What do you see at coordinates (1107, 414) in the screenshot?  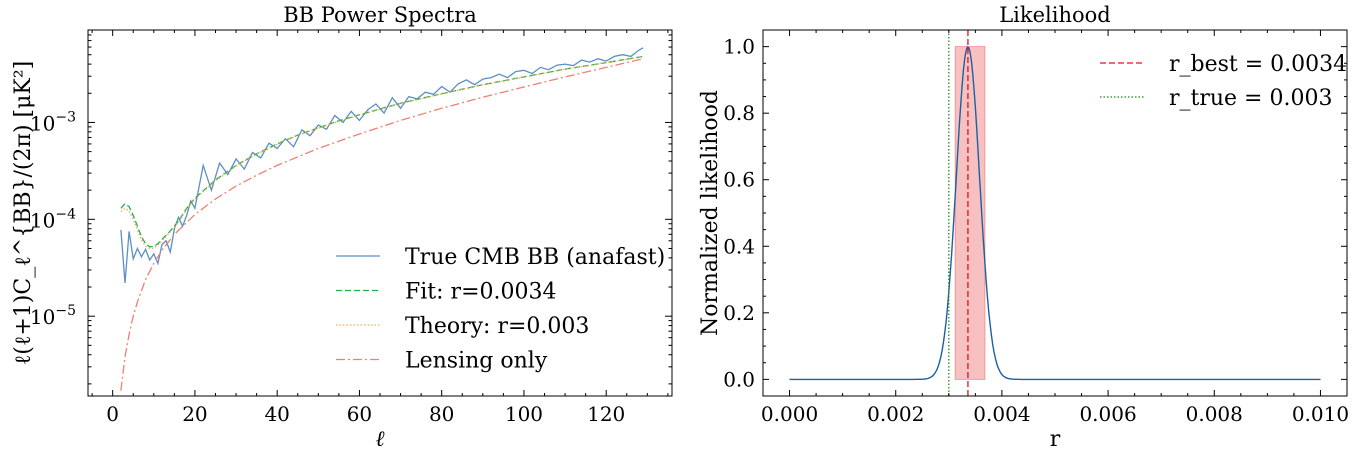 I see `x-tick-label: 0.006` at bounding box center [1107, 414].